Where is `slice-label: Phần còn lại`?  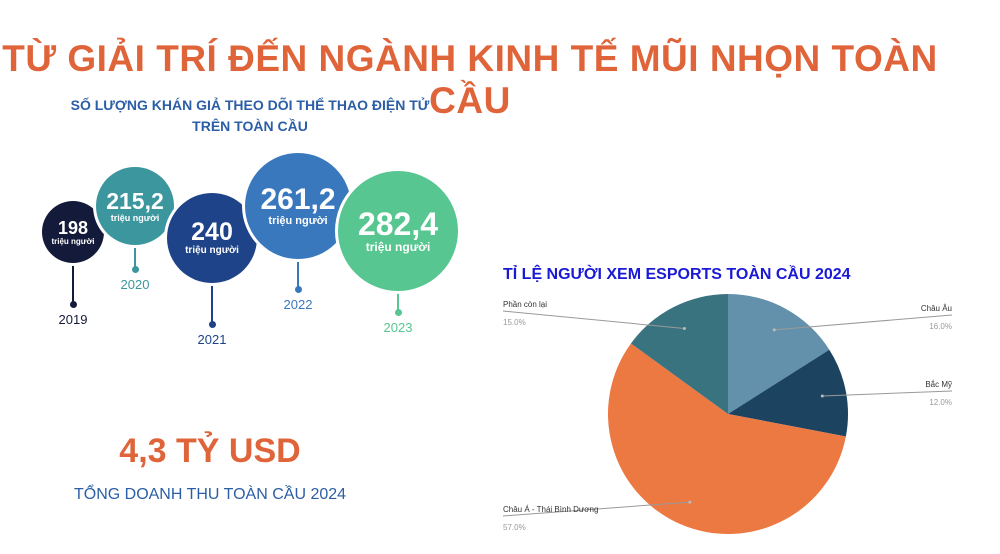
slice-label: Phần còn lại is located at coordinates (525, 304).